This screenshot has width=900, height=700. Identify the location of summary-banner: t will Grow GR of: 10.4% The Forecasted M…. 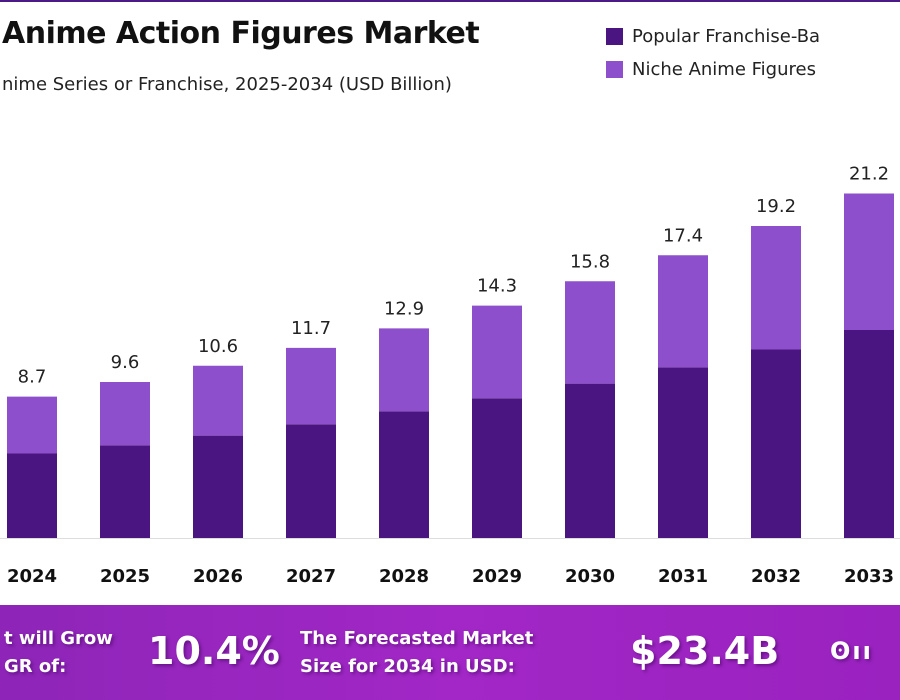
(450, 652).